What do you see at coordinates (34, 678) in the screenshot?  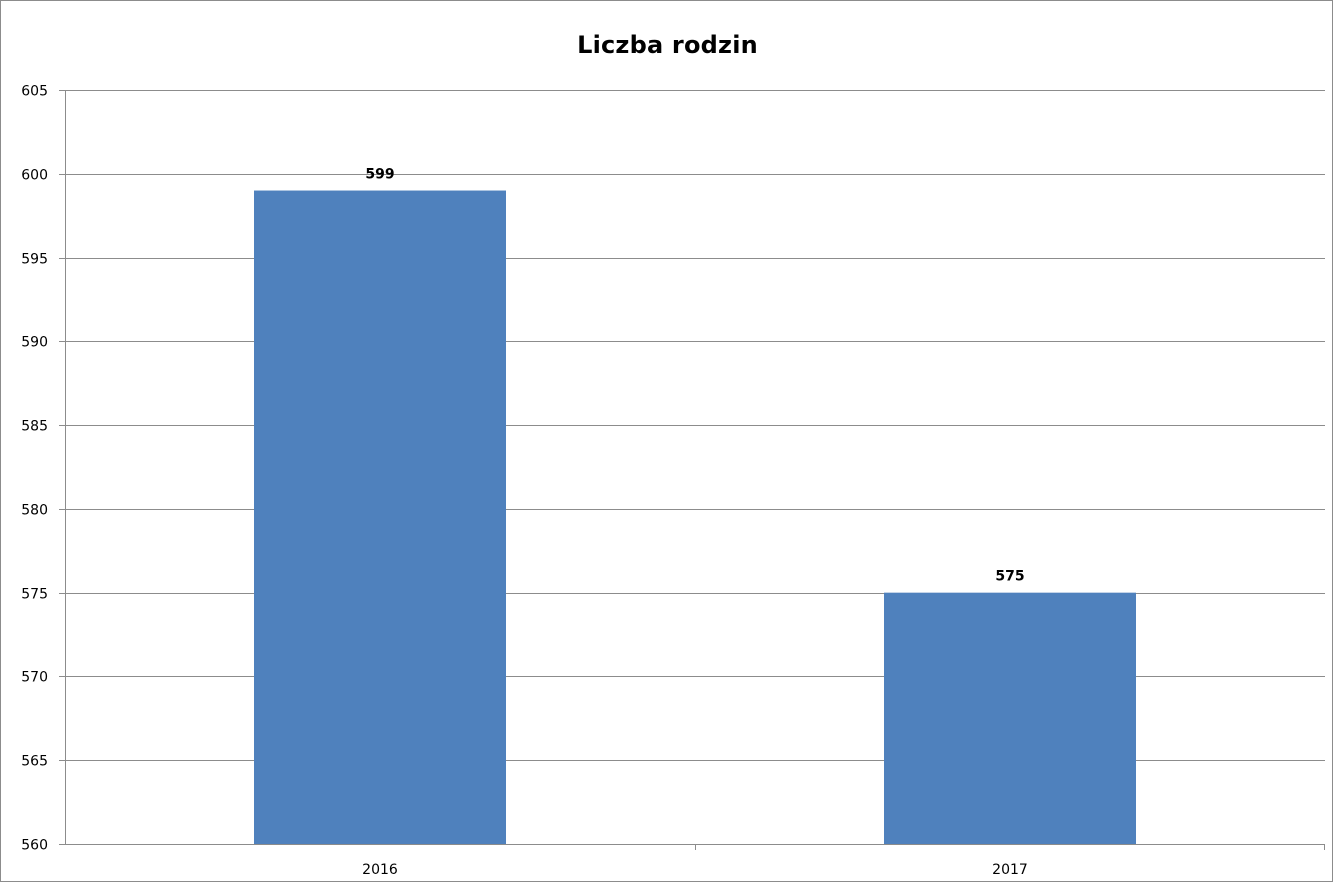 I see `y-tick-label-570: 570` at bounding box center [34, 678].